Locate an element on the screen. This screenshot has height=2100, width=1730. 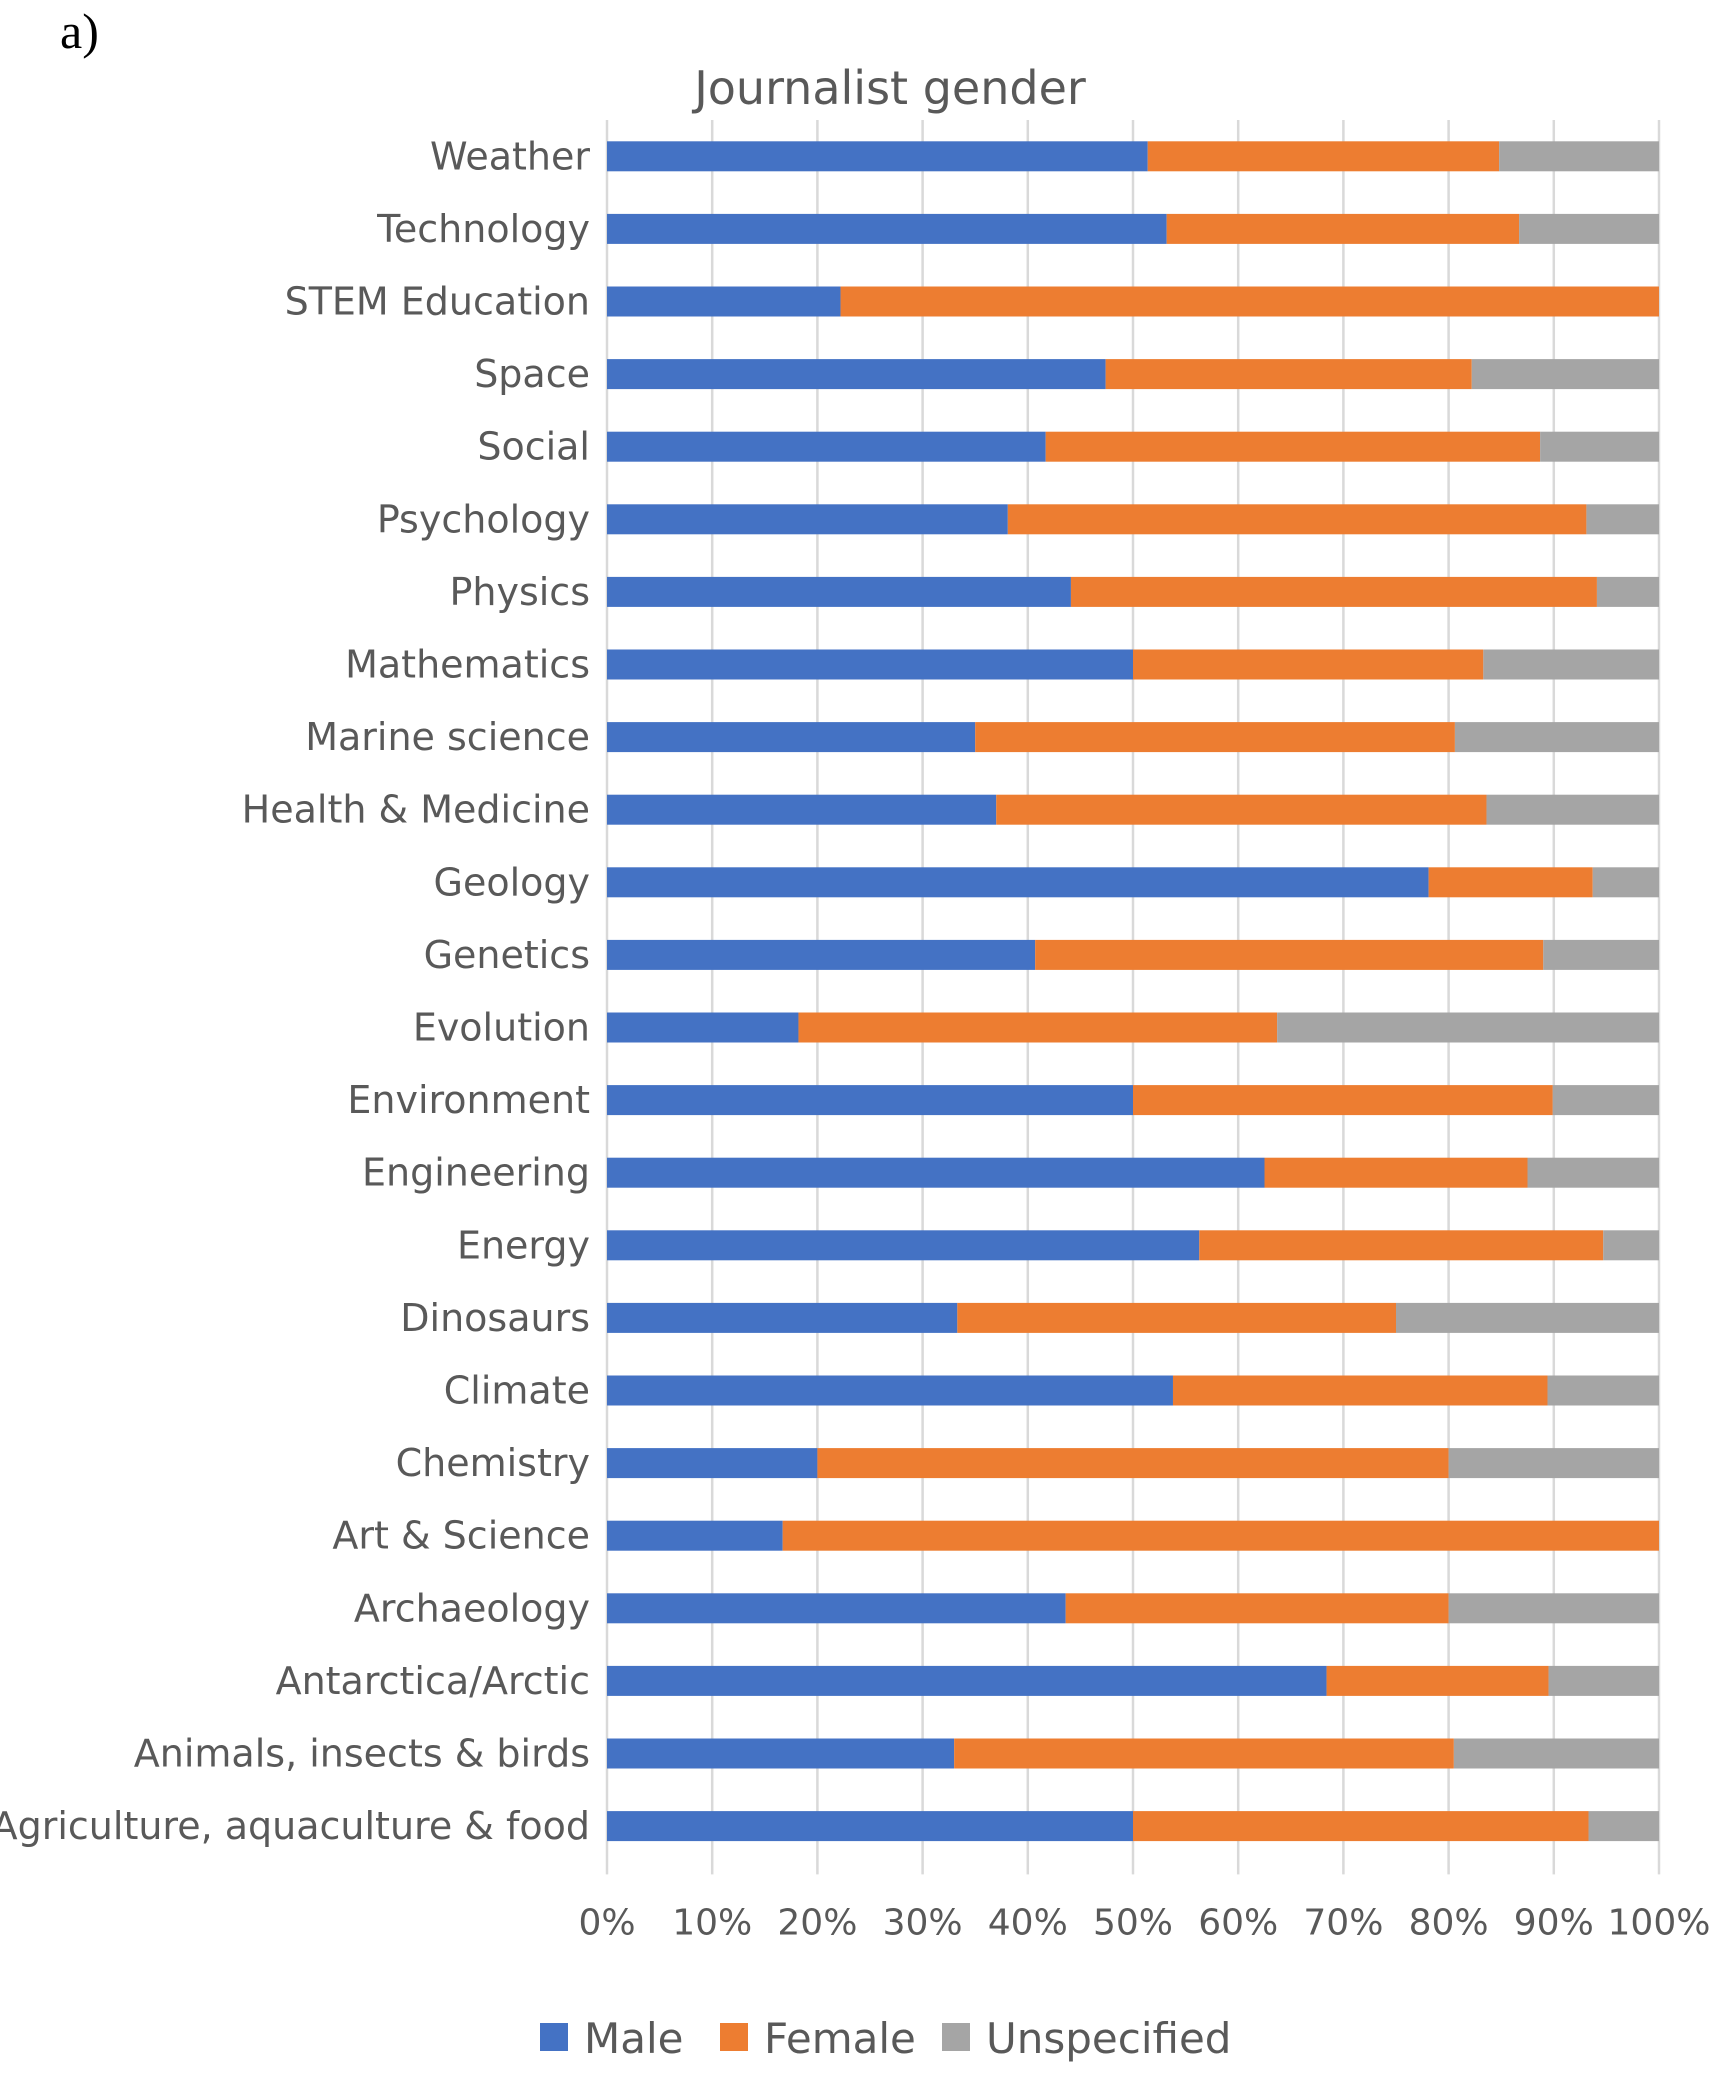
x-tick-4: 40% is located at coordinates (1028, 1922).